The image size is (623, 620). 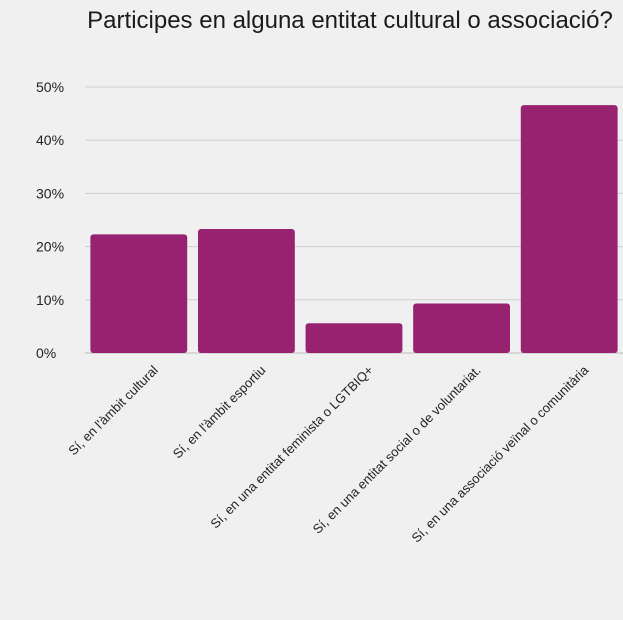 I want to click on x-category-label: Sí, en l'àmbit cultural, so click(x=113, y=410).